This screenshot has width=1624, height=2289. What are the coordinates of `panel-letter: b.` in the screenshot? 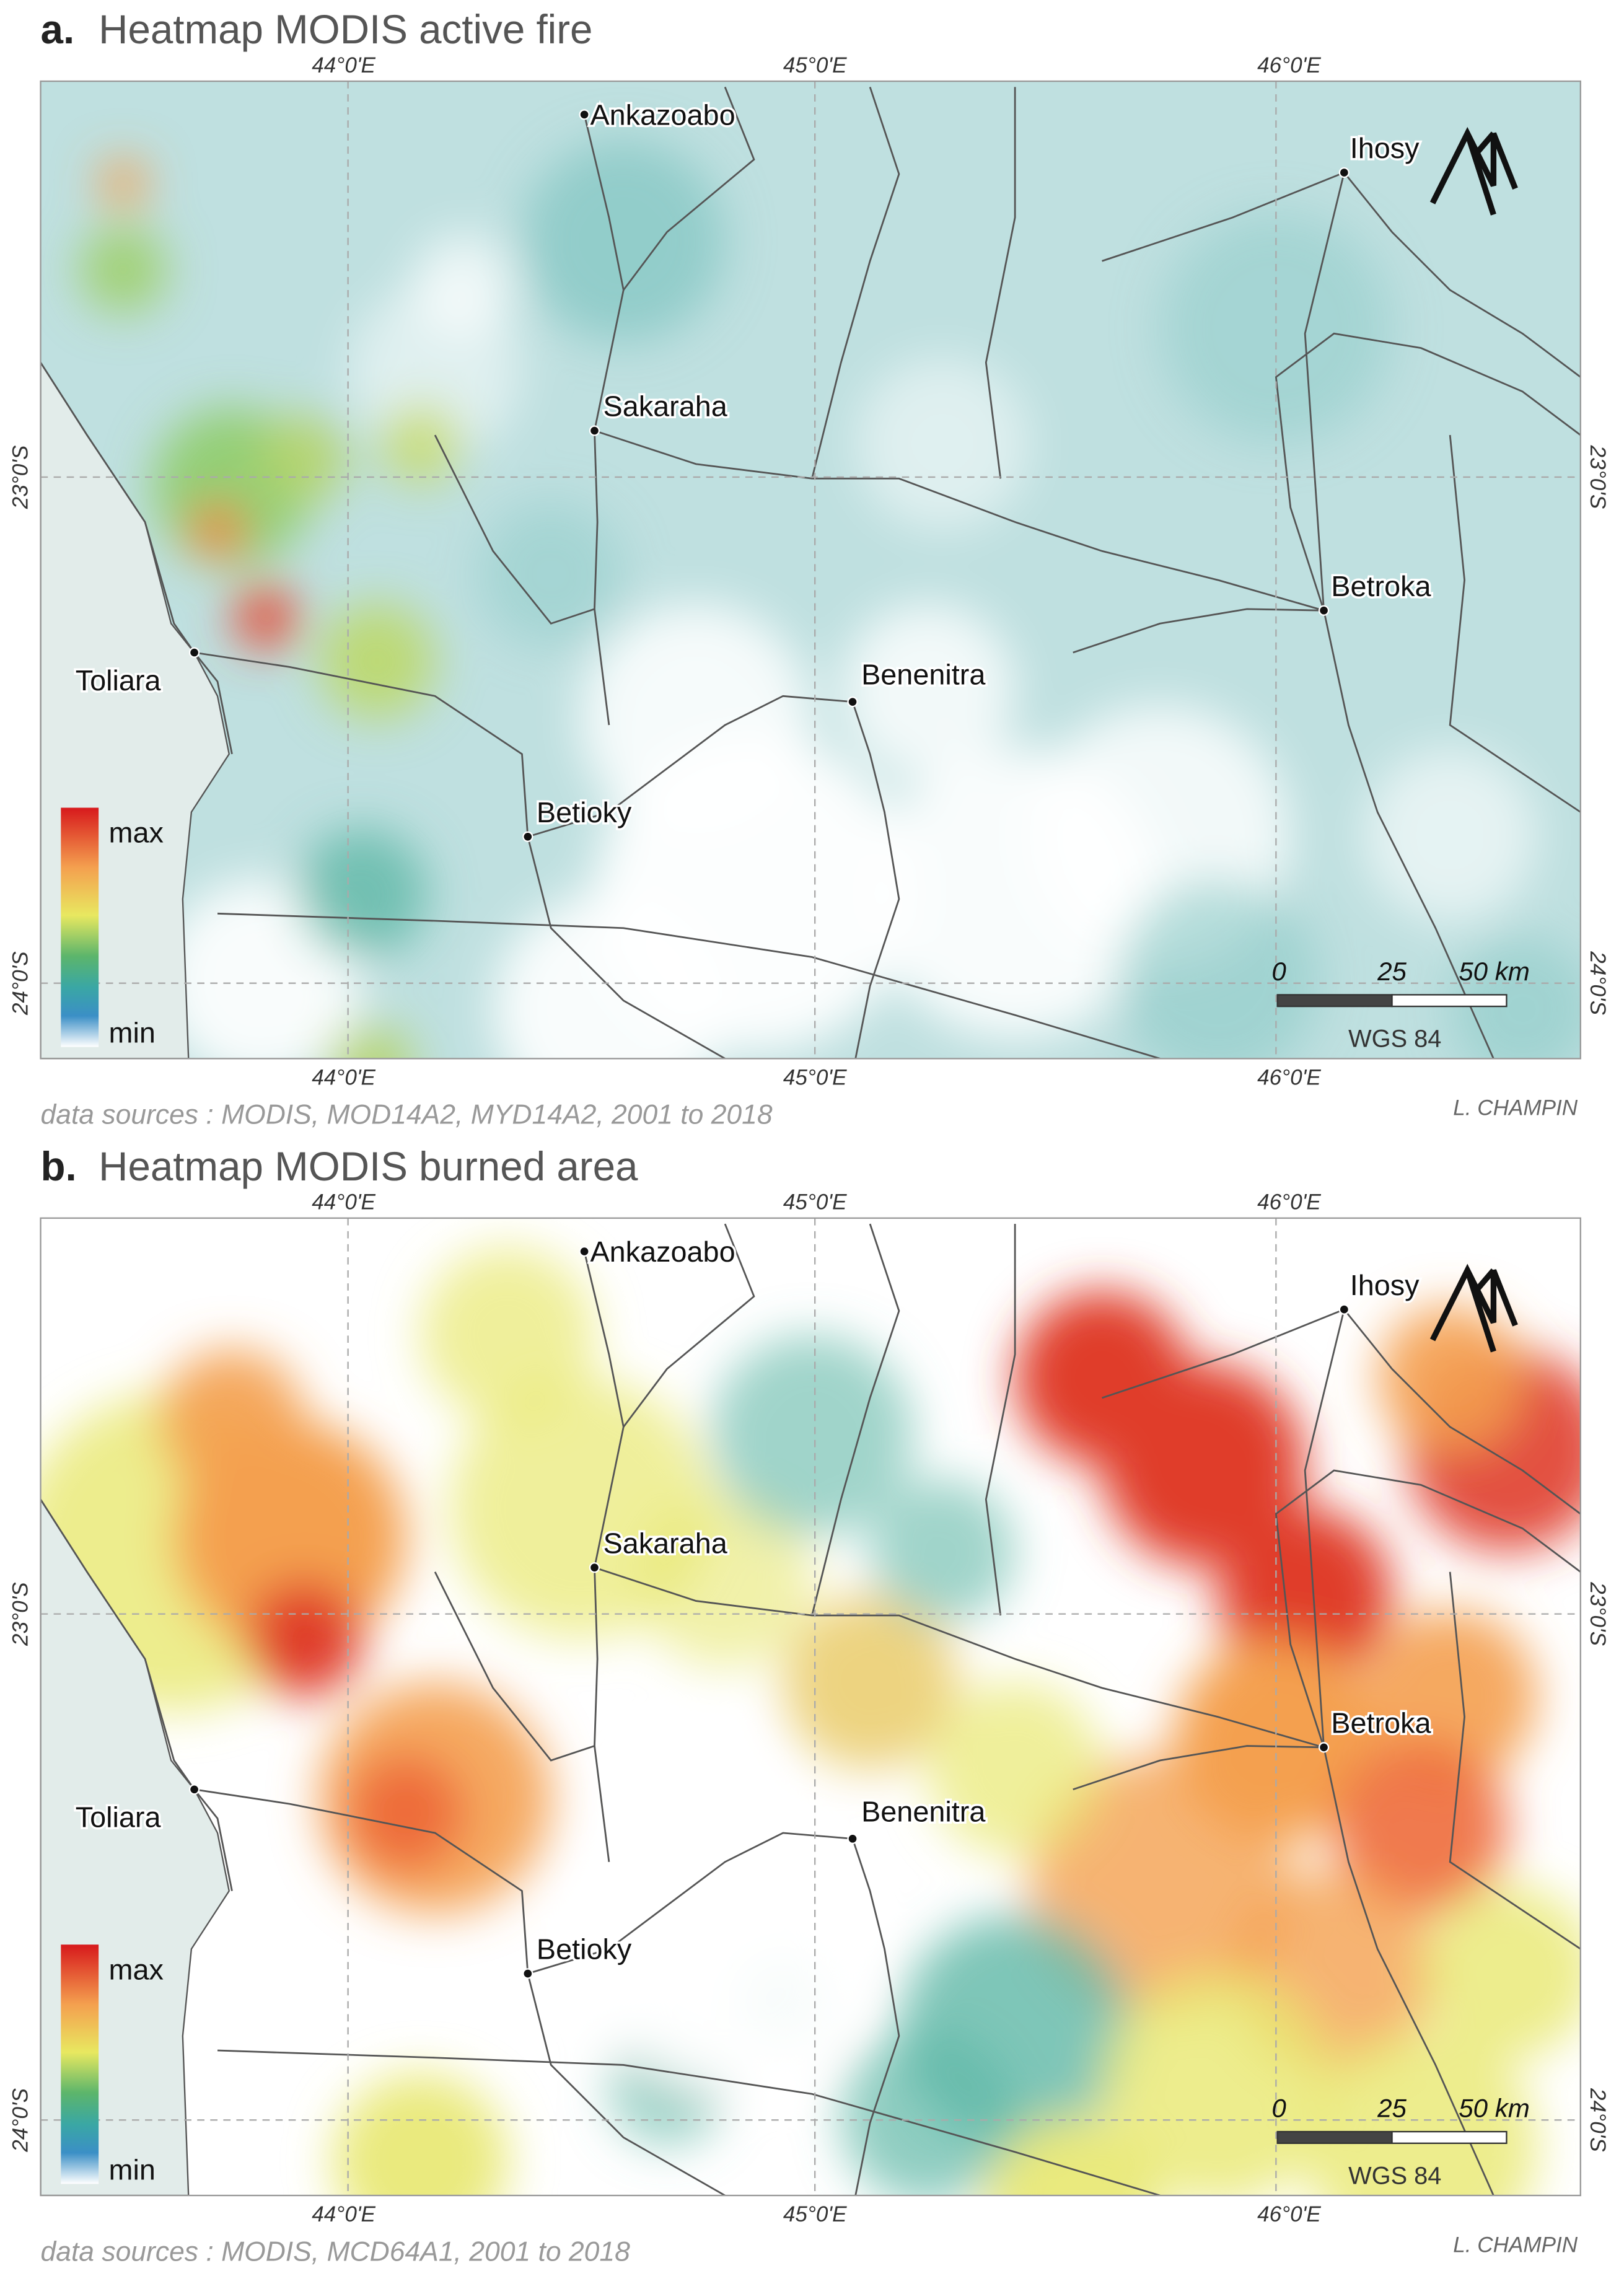 It's located at (59, 1166).